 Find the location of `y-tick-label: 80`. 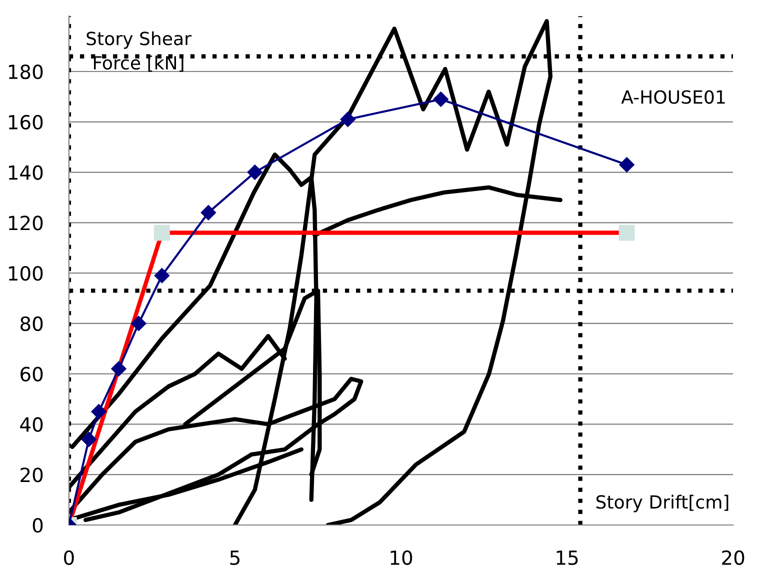

y-tick-label: 80 is located at coordinates (31, 324).